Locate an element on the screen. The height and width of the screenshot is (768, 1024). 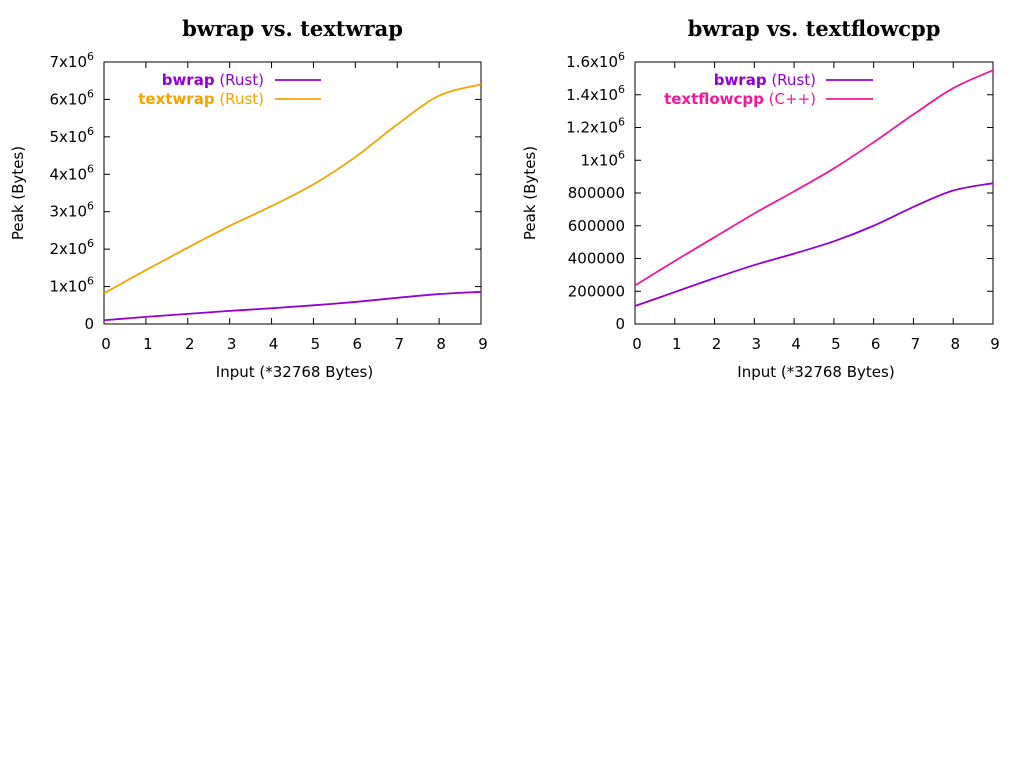
chart-title: bwrap vs. textflowcpp is located at coordinates (814, 28).